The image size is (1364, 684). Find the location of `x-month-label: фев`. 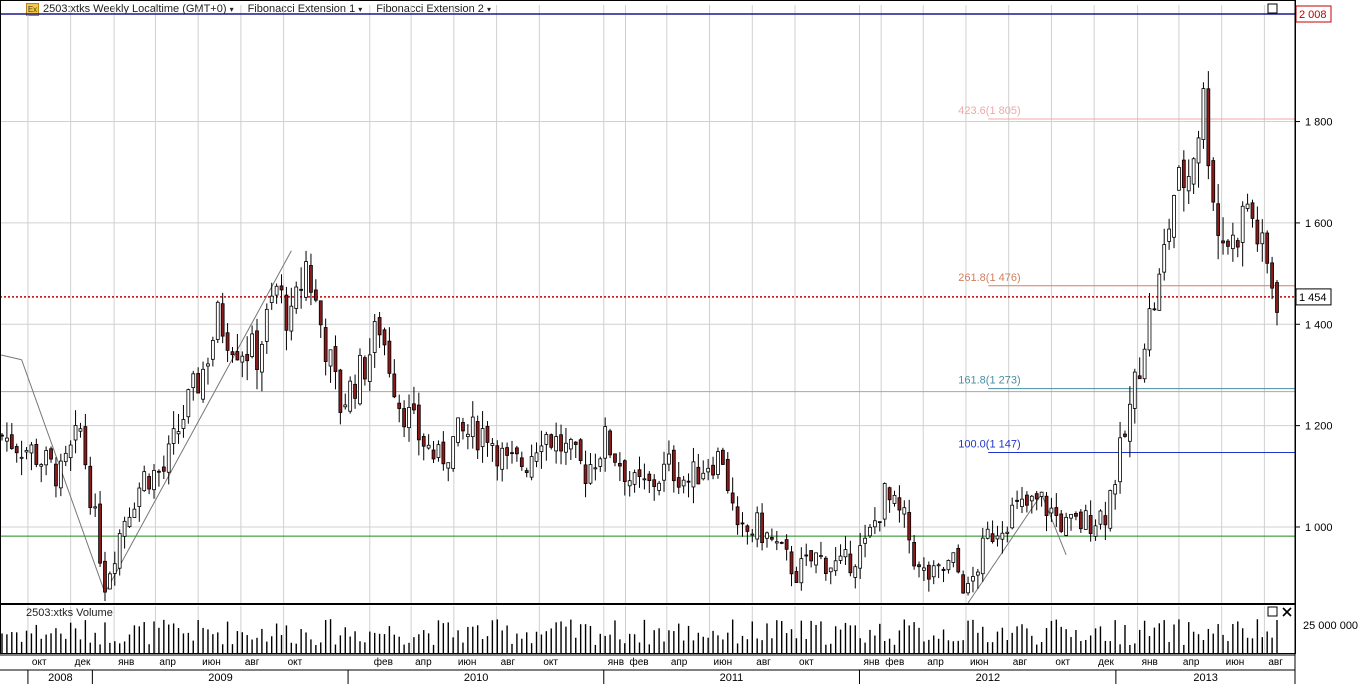

x-month-label: фев is located at coordinates (638, 662).